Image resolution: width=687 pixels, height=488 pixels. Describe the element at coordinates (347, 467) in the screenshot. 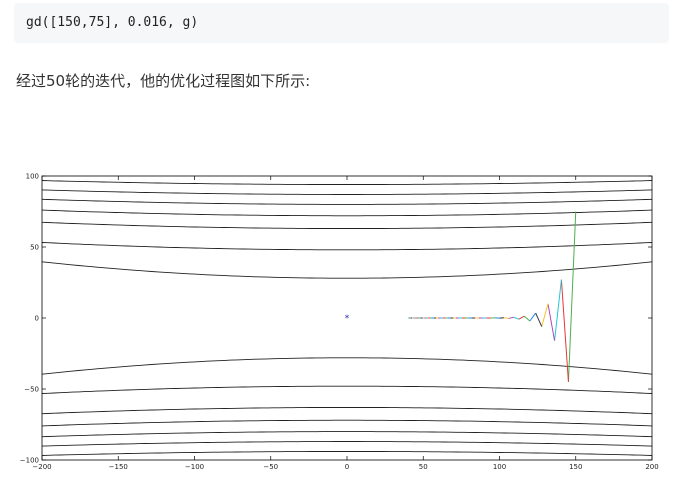

I see `x-tick-label: 0` at that location.